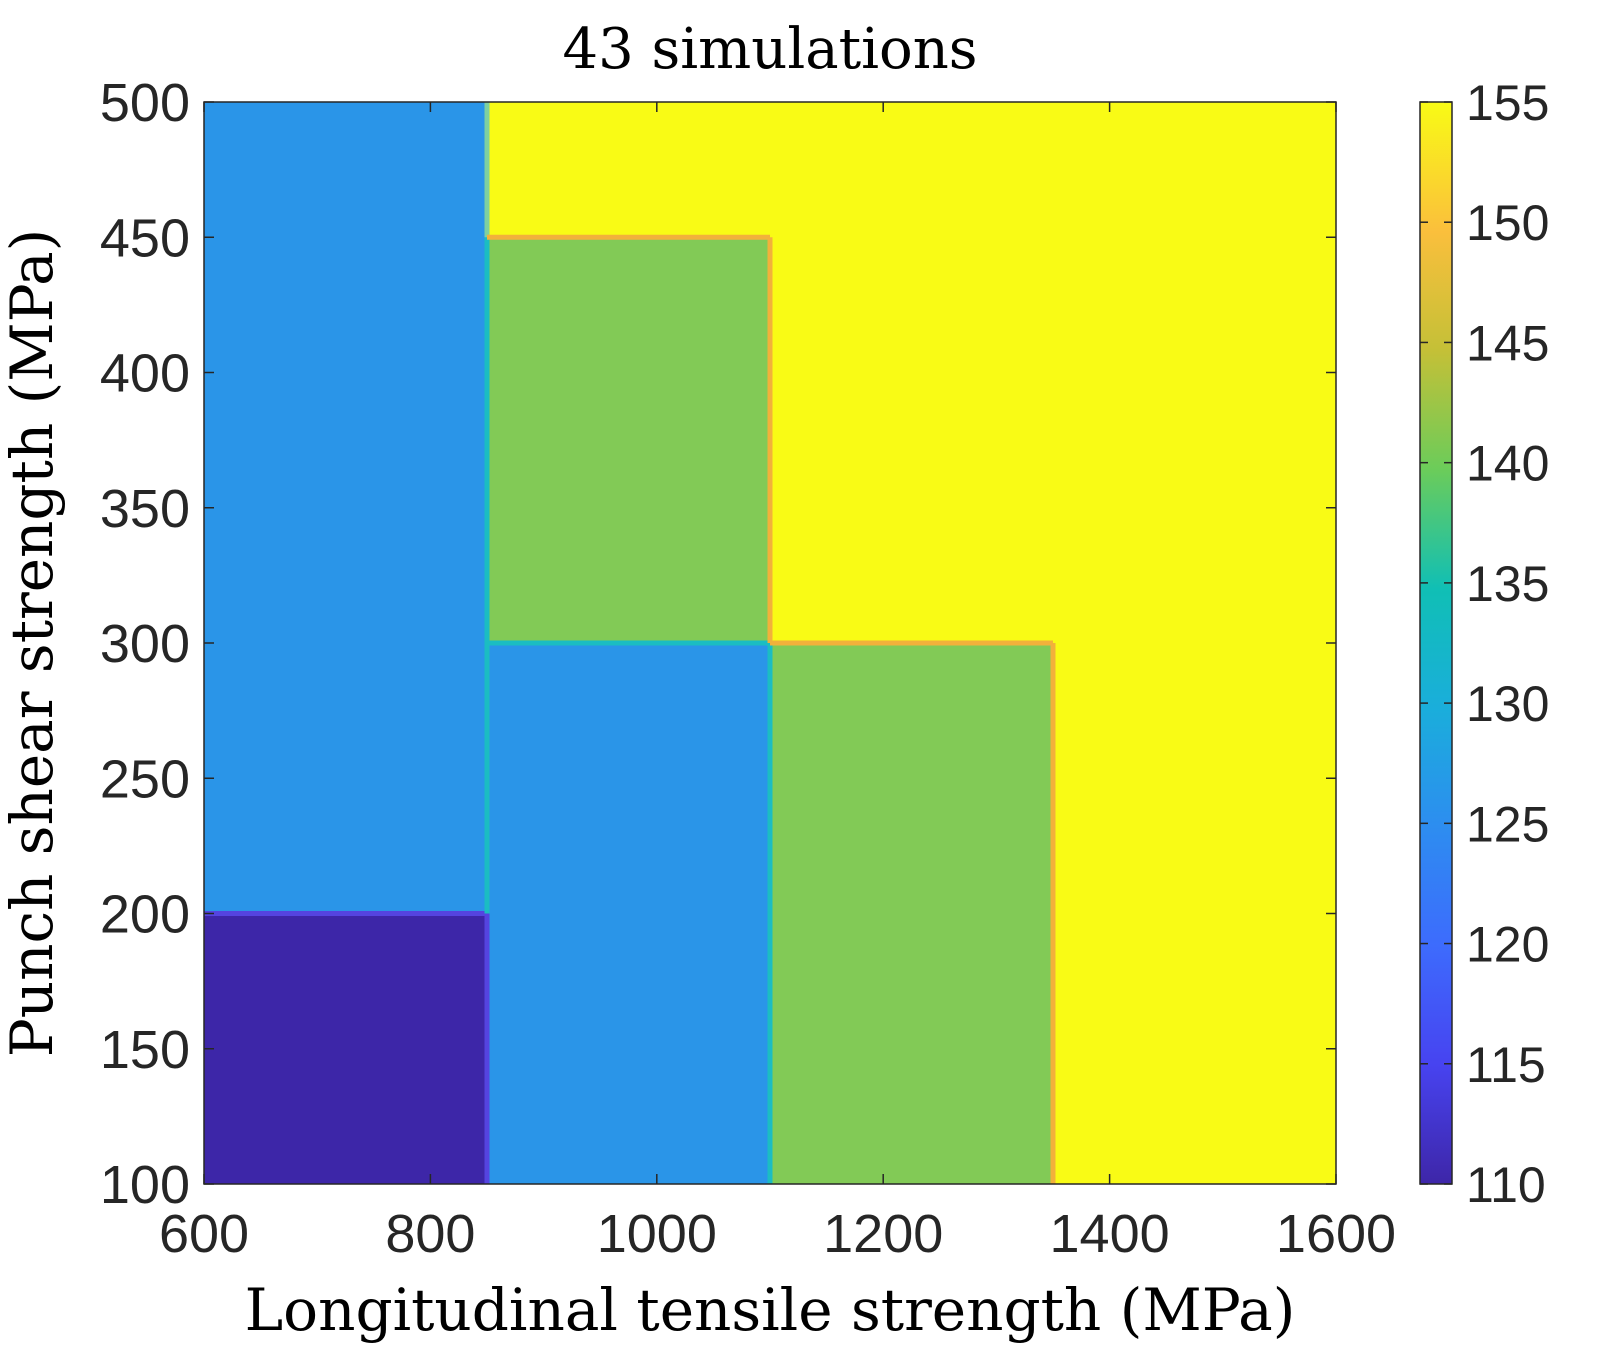  Describe the element at coordinates (145, 238) in the screenshot. I see `y-tick-label: 450` at that location.